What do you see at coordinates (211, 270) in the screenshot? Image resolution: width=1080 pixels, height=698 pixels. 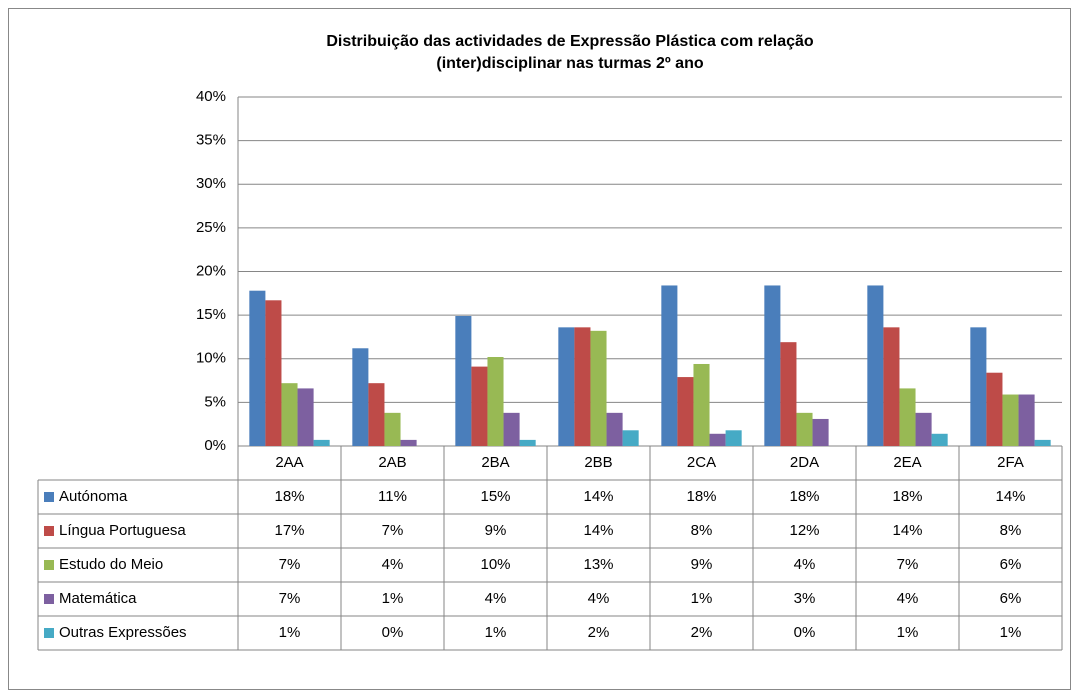 I see `y-tick-label: 20%` at bounding box center [211, 270].